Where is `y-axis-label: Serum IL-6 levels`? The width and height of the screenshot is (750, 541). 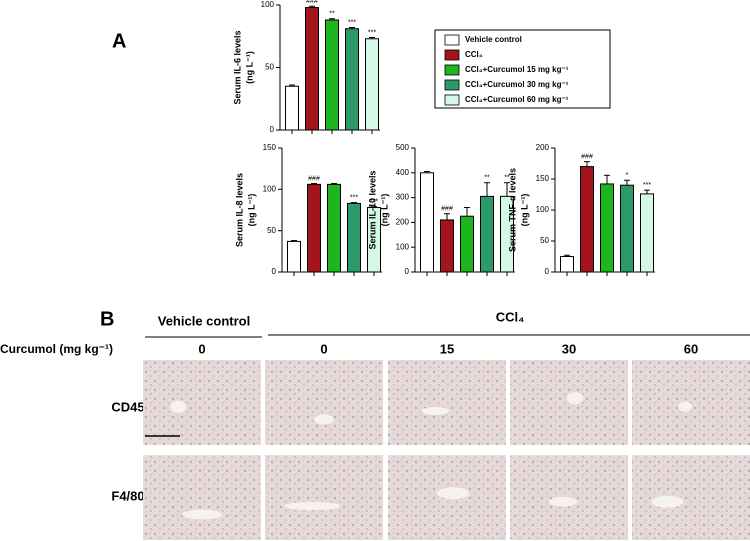 y-axis-label: Serum IL-6 levels is located at coordinates (237, 67).